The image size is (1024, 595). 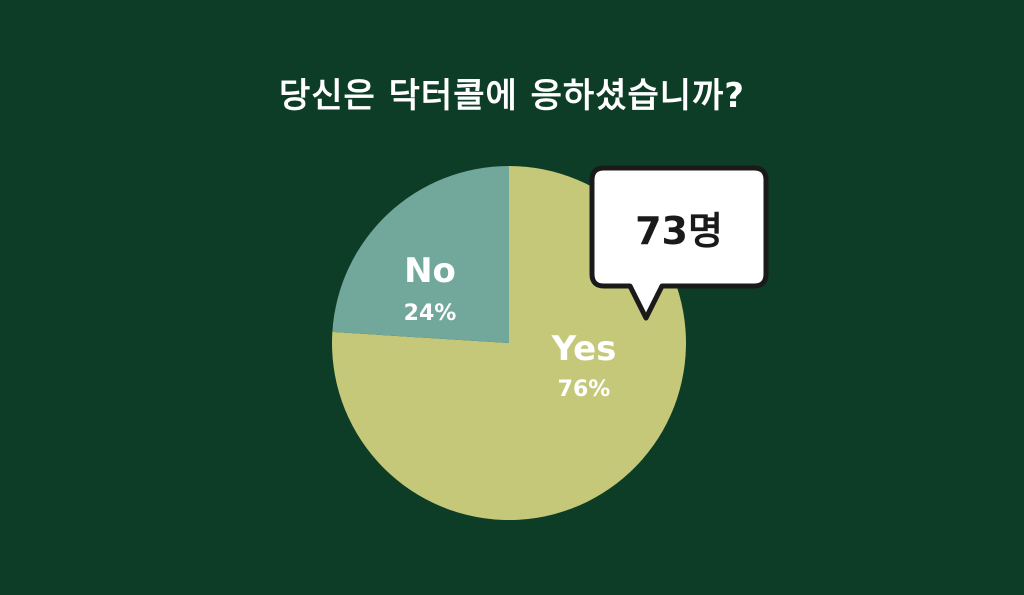 I want to click on pie-slice-no, so click(x=420, y=254).